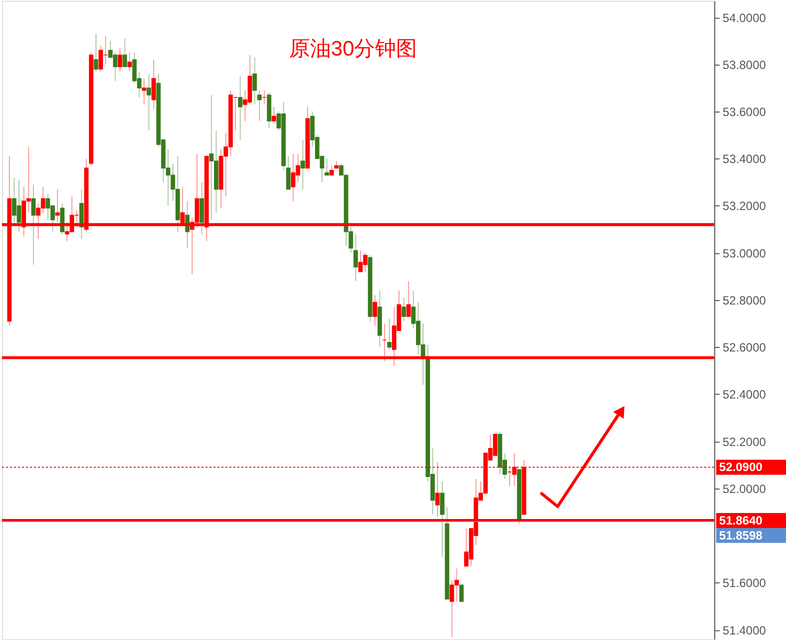 The image size is (786, 642). I want to click on y-tick-label: 51.4000, so click(744, 630).